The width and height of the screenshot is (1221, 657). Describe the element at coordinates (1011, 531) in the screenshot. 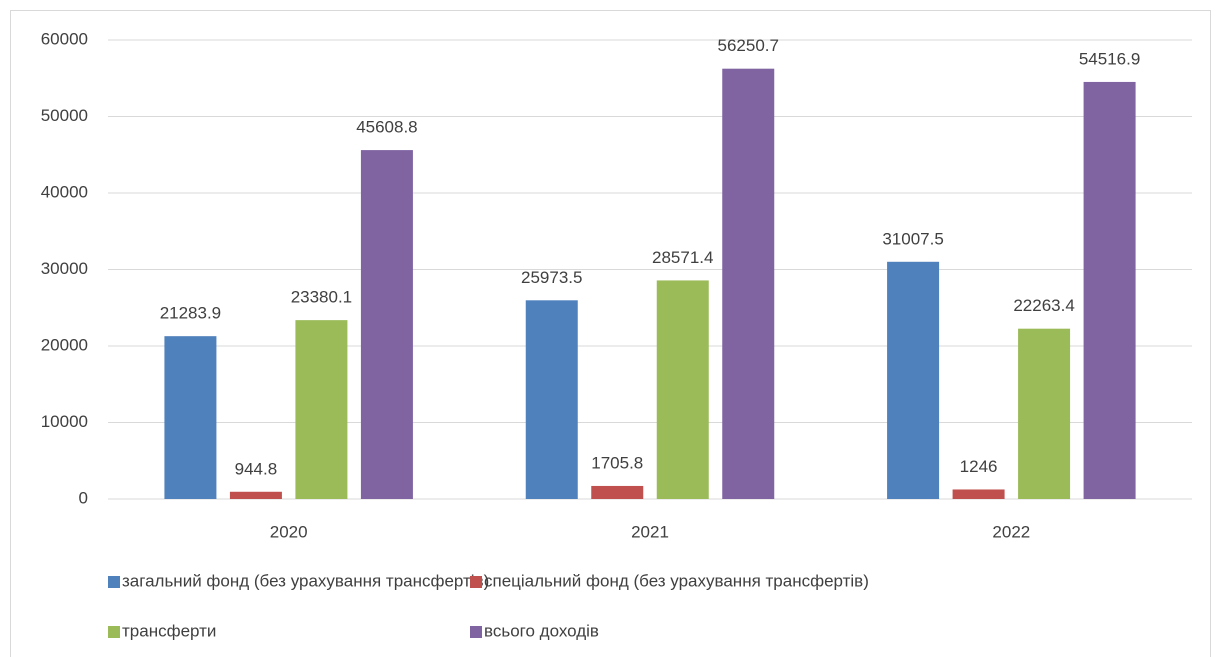

I see `x-tick-label: 2022` at that location.